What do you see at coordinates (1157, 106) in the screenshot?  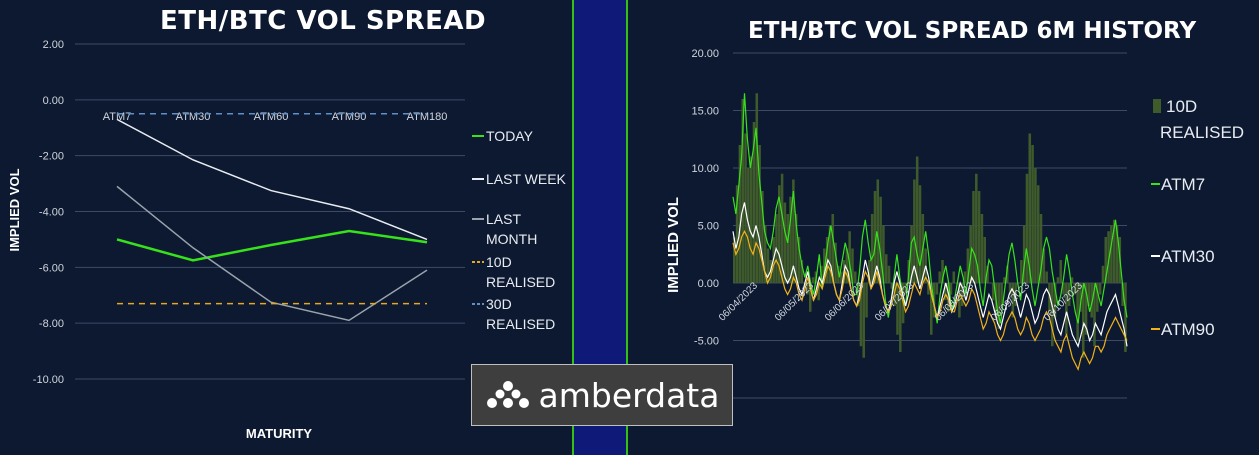 I see `legend-swatch` at bounding box center [1157, 106].